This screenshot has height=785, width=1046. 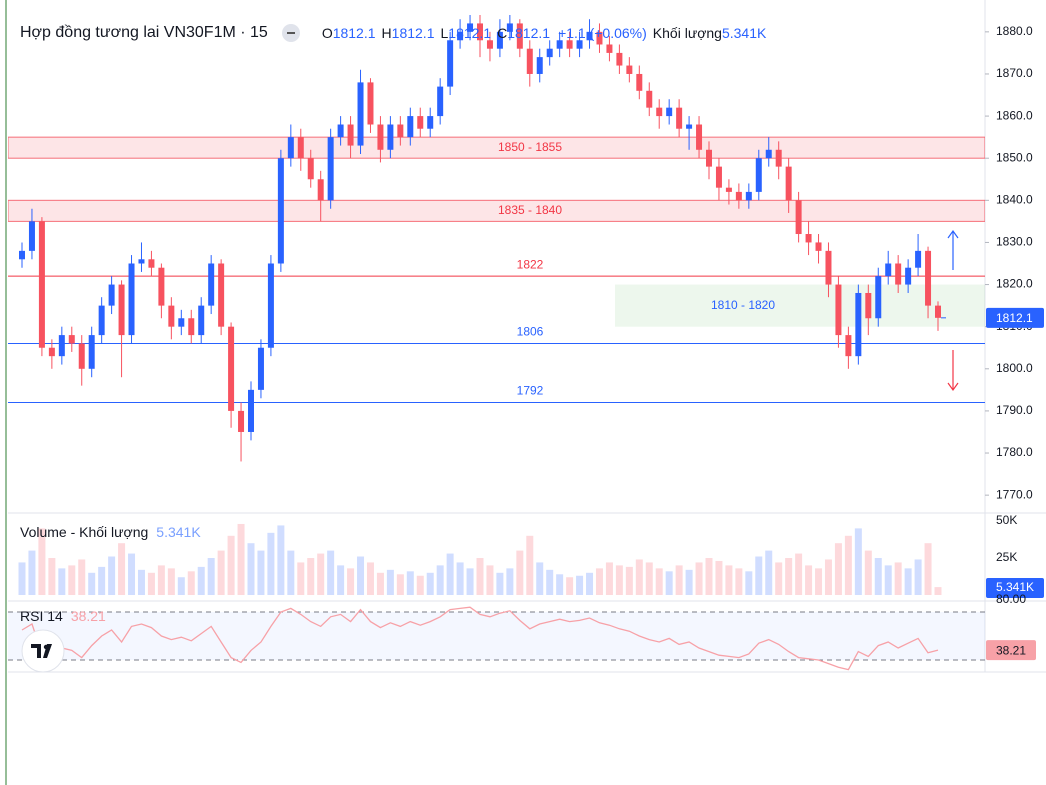 What do you see at coordinates (144, 32) in the screenshot?
I see `symbol-title: Hợp đồng tương lai VN30F1M · 15` at bounding box center [144, 32].